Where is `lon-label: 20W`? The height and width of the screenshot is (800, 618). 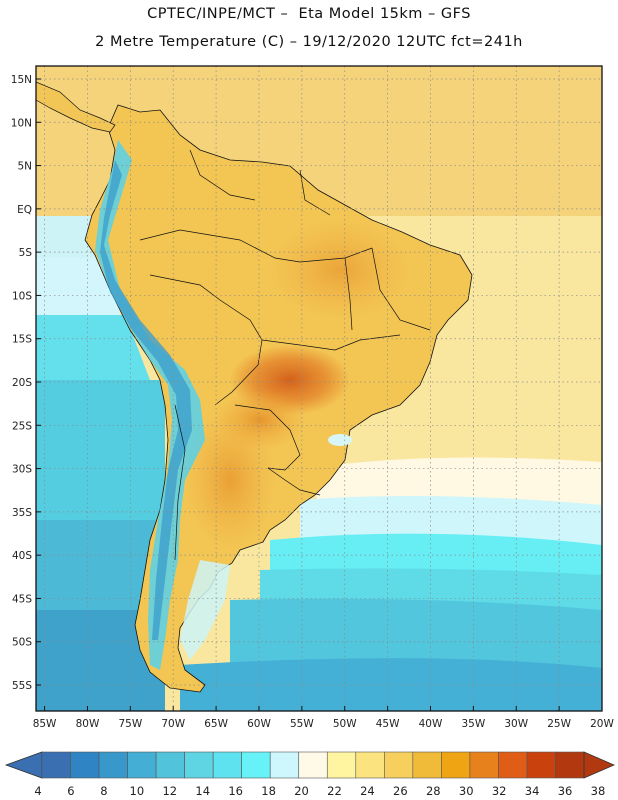
lon-label: 20W is located at coordinates (602, 724).